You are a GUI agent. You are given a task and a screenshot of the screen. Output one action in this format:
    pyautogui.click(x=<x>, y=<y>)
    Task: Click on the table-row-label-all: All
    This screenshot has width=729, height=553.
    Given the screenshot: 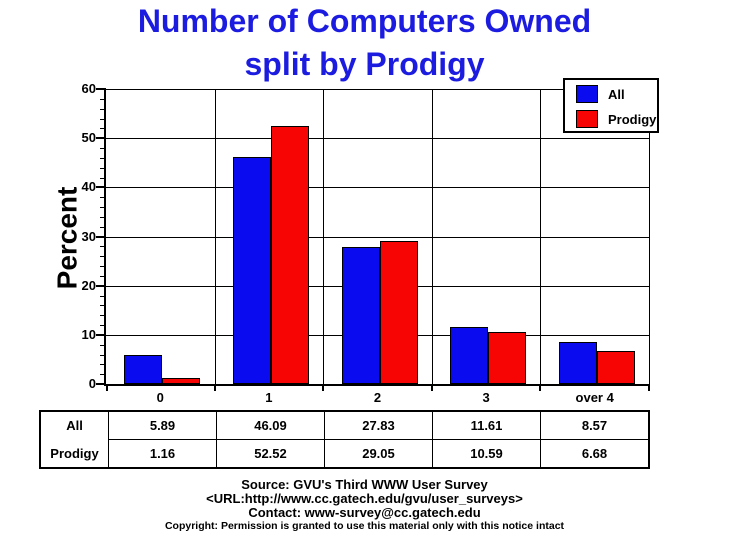 What is the action you would take?
    pyautogui.click(x=74, y=426)
    